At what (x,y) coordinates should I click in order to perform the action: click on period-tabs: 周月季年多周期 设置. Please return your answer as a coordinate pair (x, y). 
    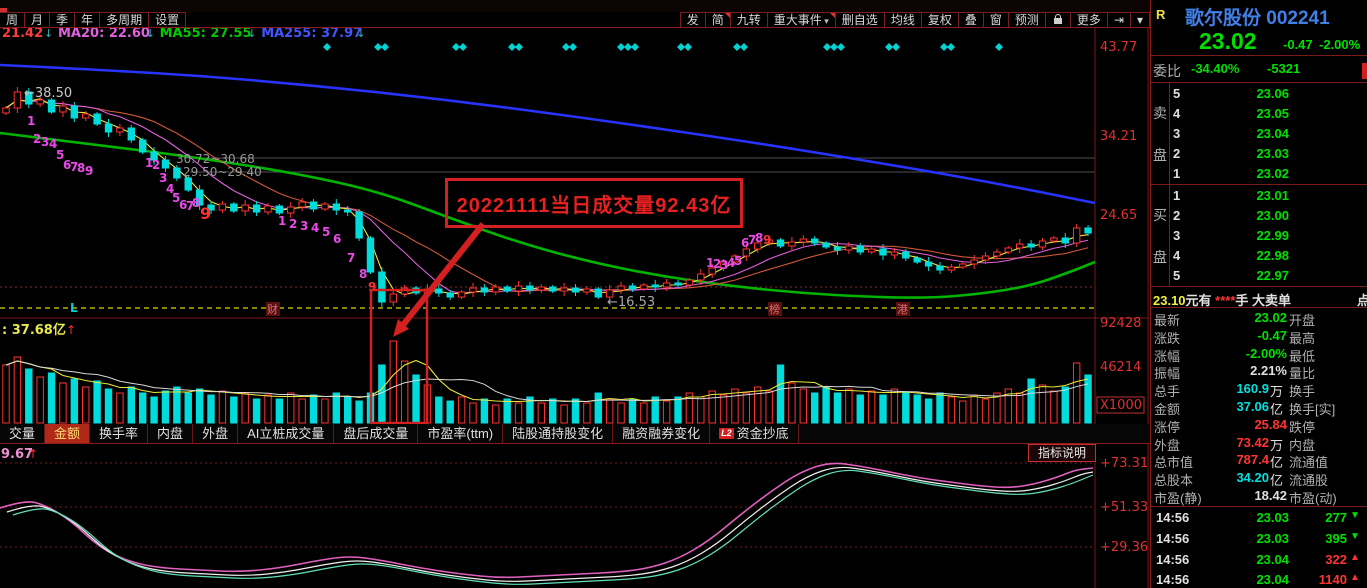
    Looking at the image, I should click on (93, 19).